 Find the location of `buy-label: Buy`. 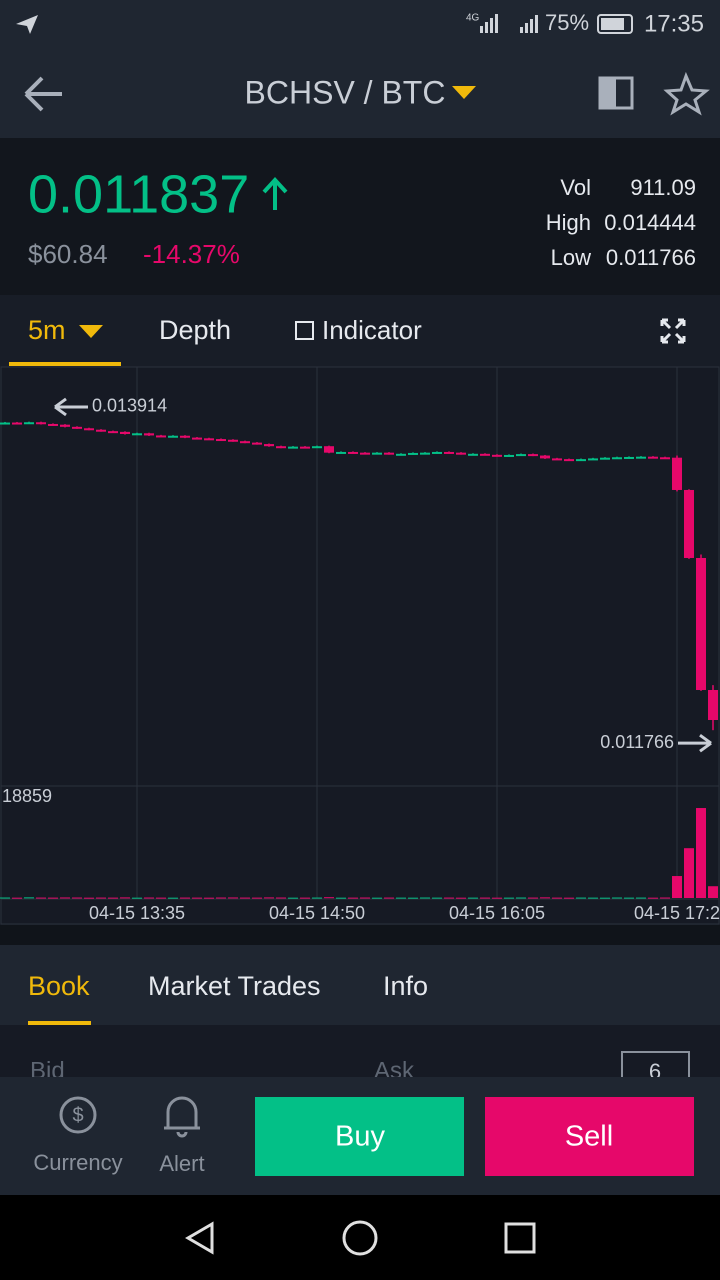

buy-label: Buy is located at coordinates (360, 1137).